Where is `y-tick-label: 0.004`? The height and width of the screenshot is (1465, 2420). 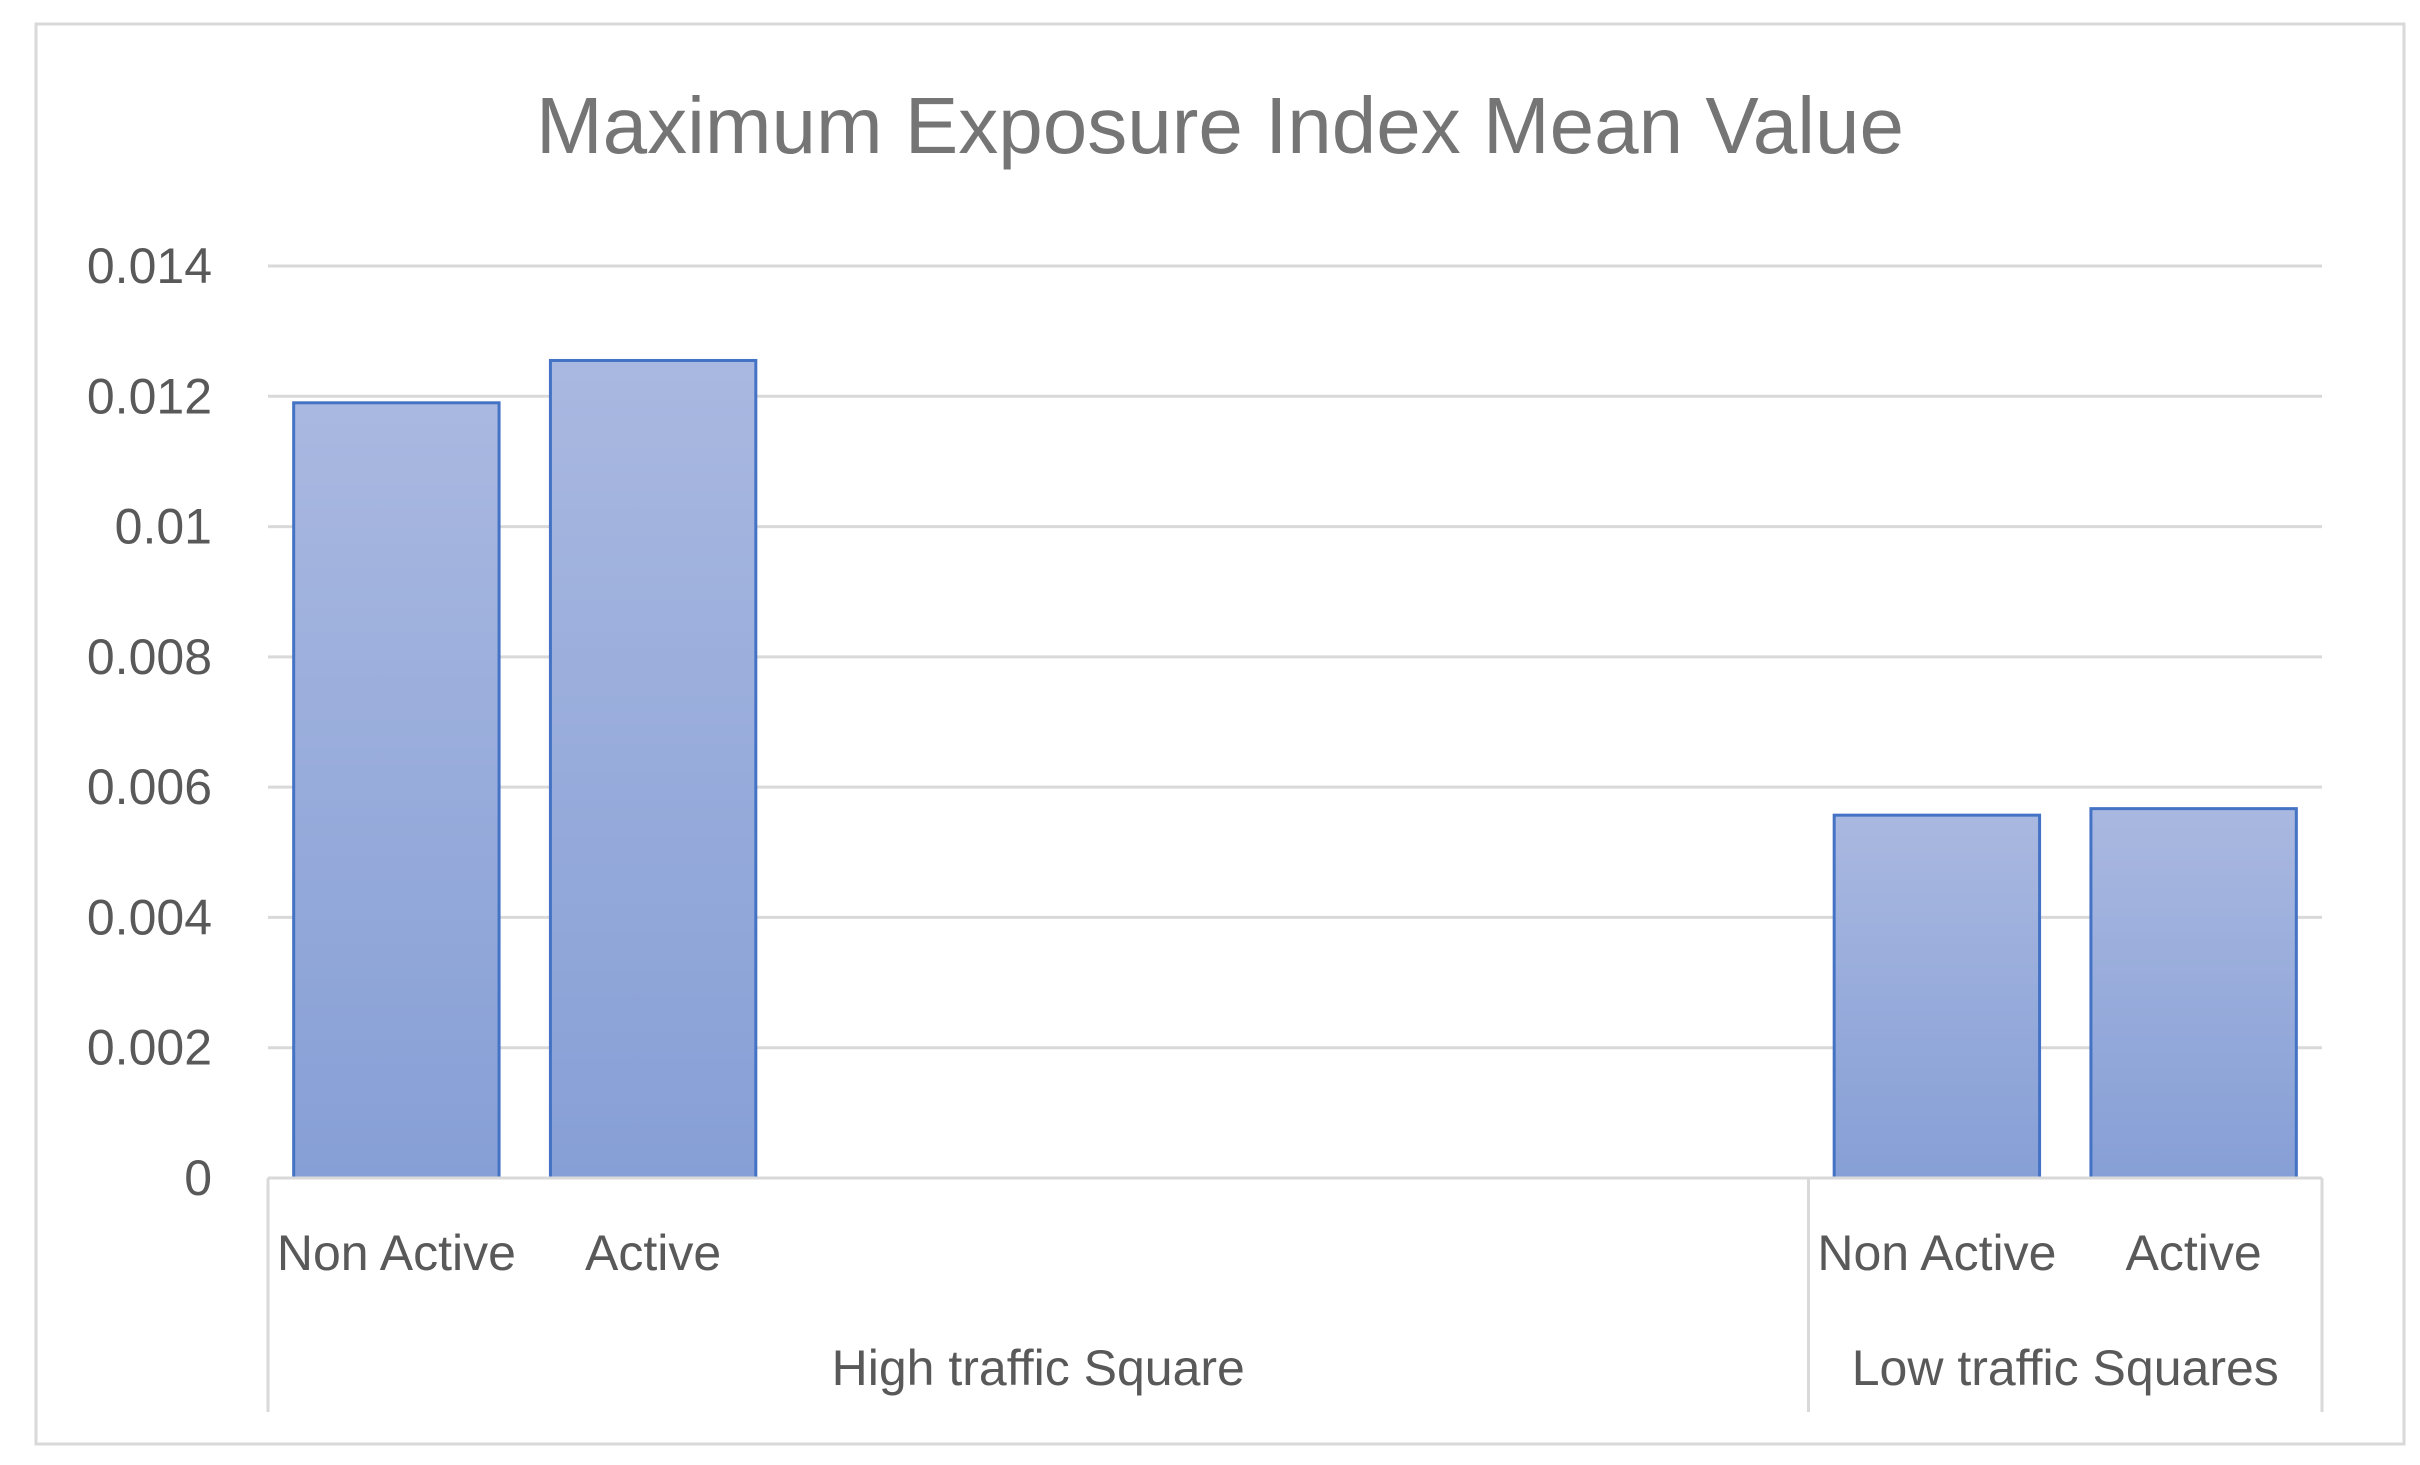 y-tick-label: 0.004 is located at coordinates (149, 917).